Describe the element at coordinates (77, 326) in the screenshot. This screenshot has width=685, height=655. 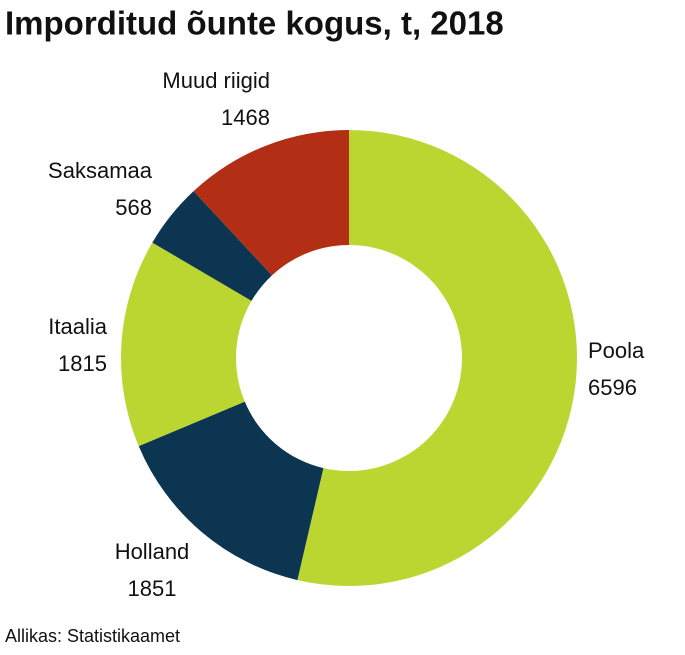
I see `slice-label: Itaalia` at that location.